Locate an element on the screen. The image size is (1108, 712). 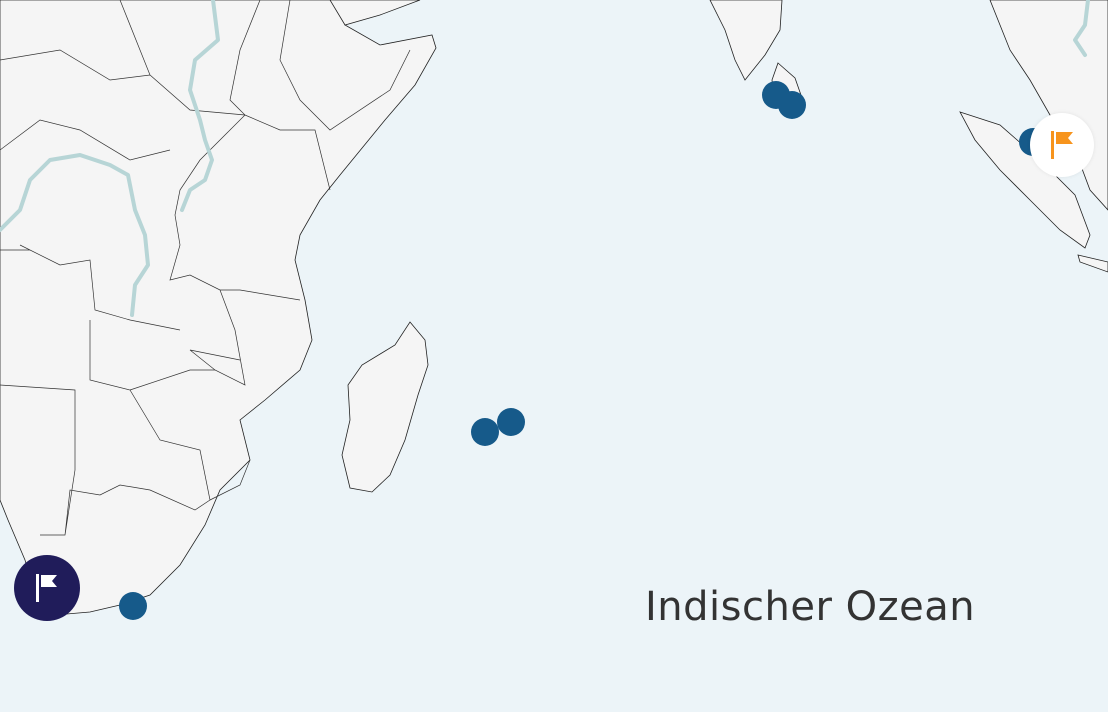
land-arabia is located at coordinates (375, 13).